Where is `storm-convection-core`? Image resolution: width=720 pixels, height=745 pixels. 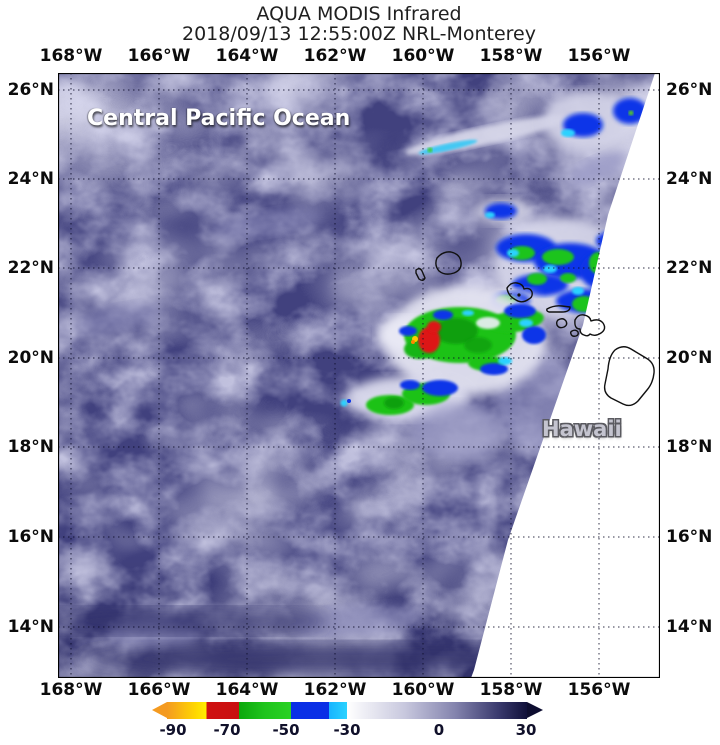
storm-convection-core is located at coordinates (462, 341).